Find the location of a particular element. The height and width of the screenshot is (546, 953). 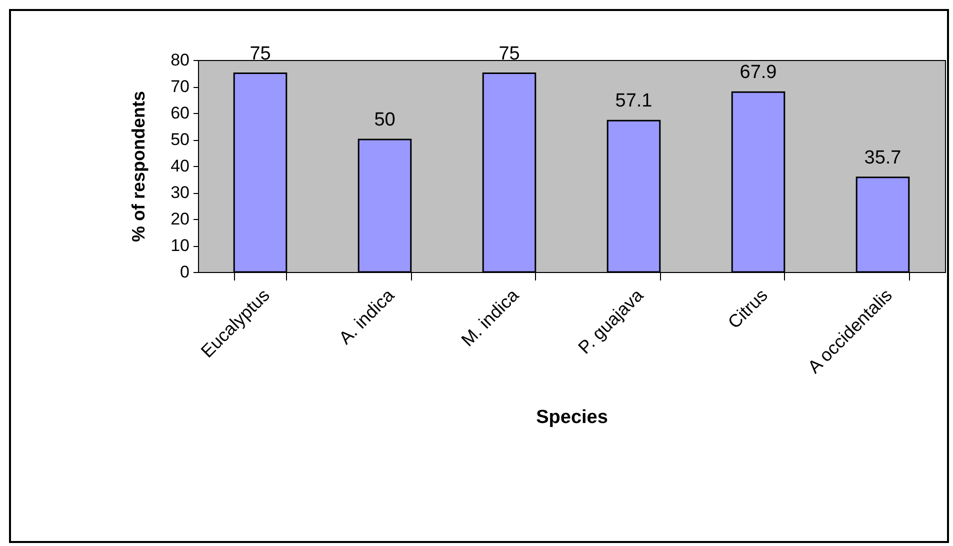

y-tick-label: 50 is located at coordinates (180, 139).